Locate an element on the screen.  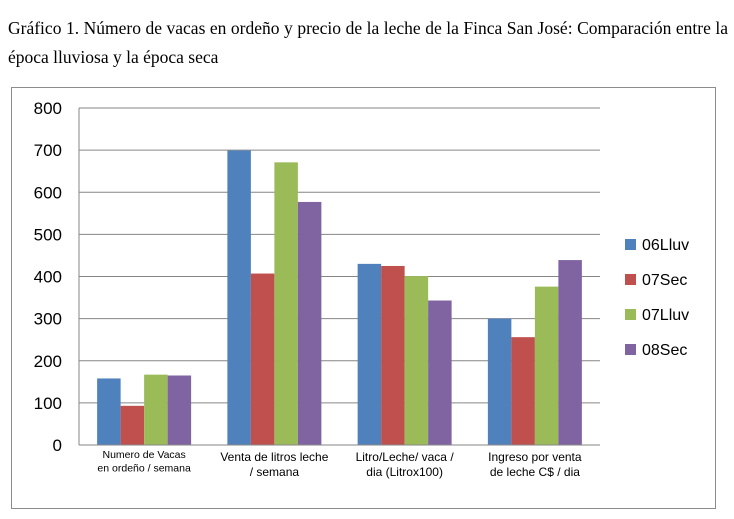
y-tick-label: 200 is located at coordinates (48, 361).